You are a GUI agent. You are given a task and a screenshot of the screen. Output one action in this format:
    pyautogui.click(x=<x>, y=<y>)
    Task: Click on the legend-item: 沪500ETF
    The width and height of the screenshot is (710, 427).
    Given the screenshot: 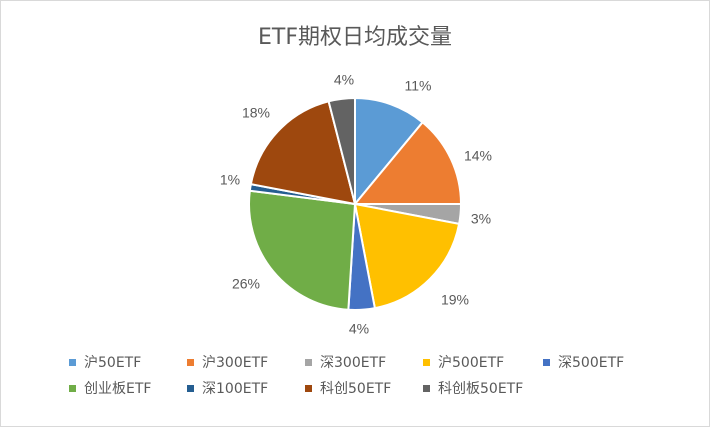 What is the action you would take?
    pyautogui.click(x=463, y=362)
    